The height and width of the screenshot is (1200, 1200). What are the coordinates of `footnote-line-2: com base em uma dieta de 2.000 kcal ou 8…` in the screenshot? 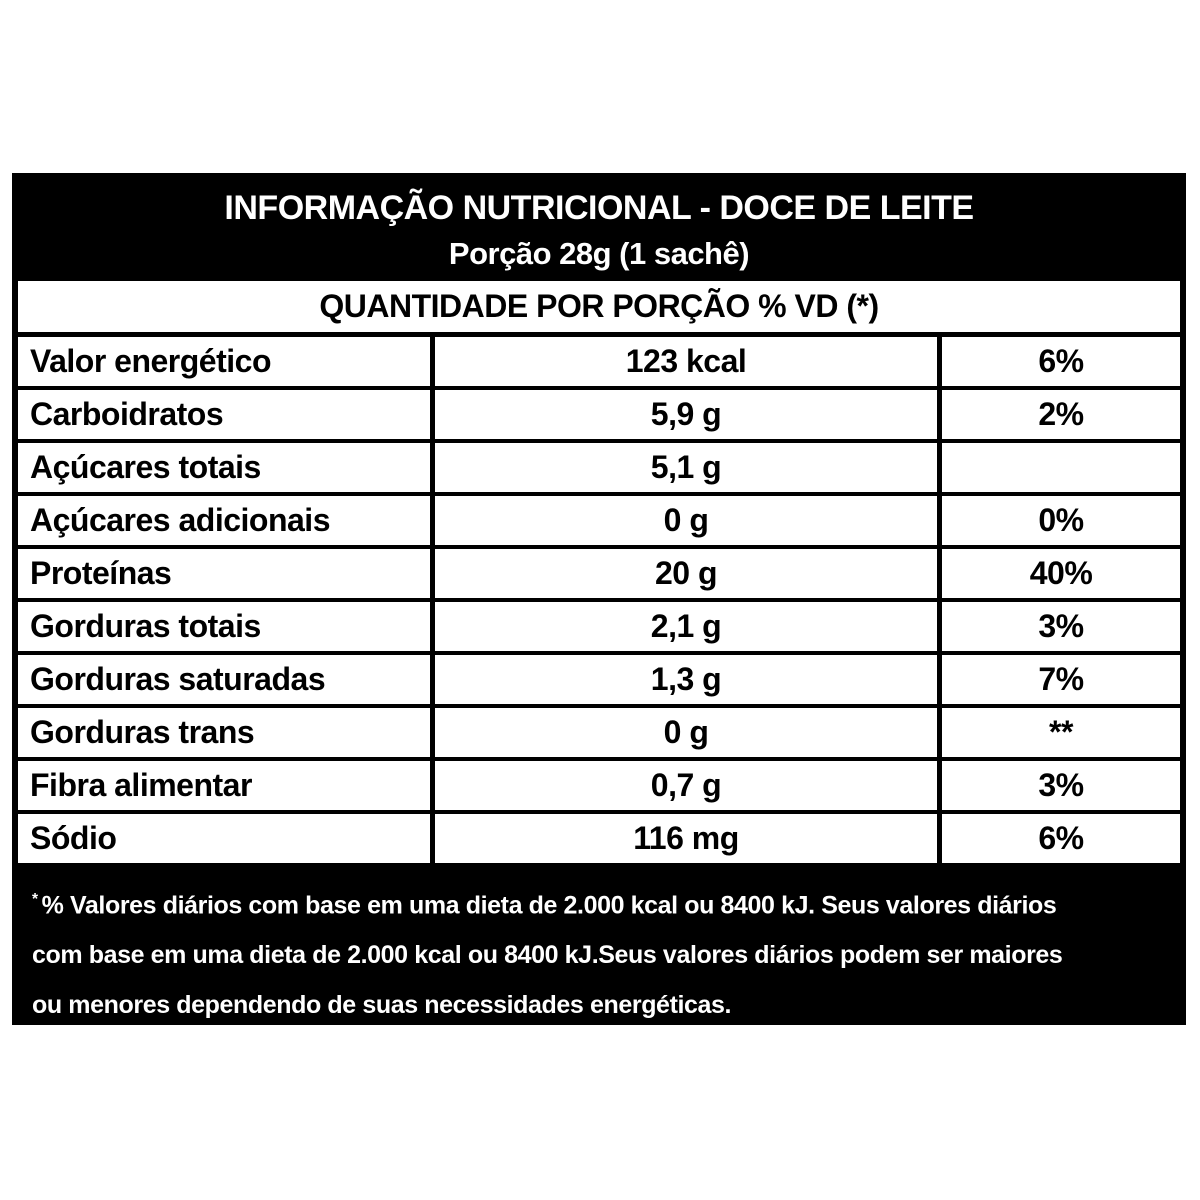 It's located at (547, 955).